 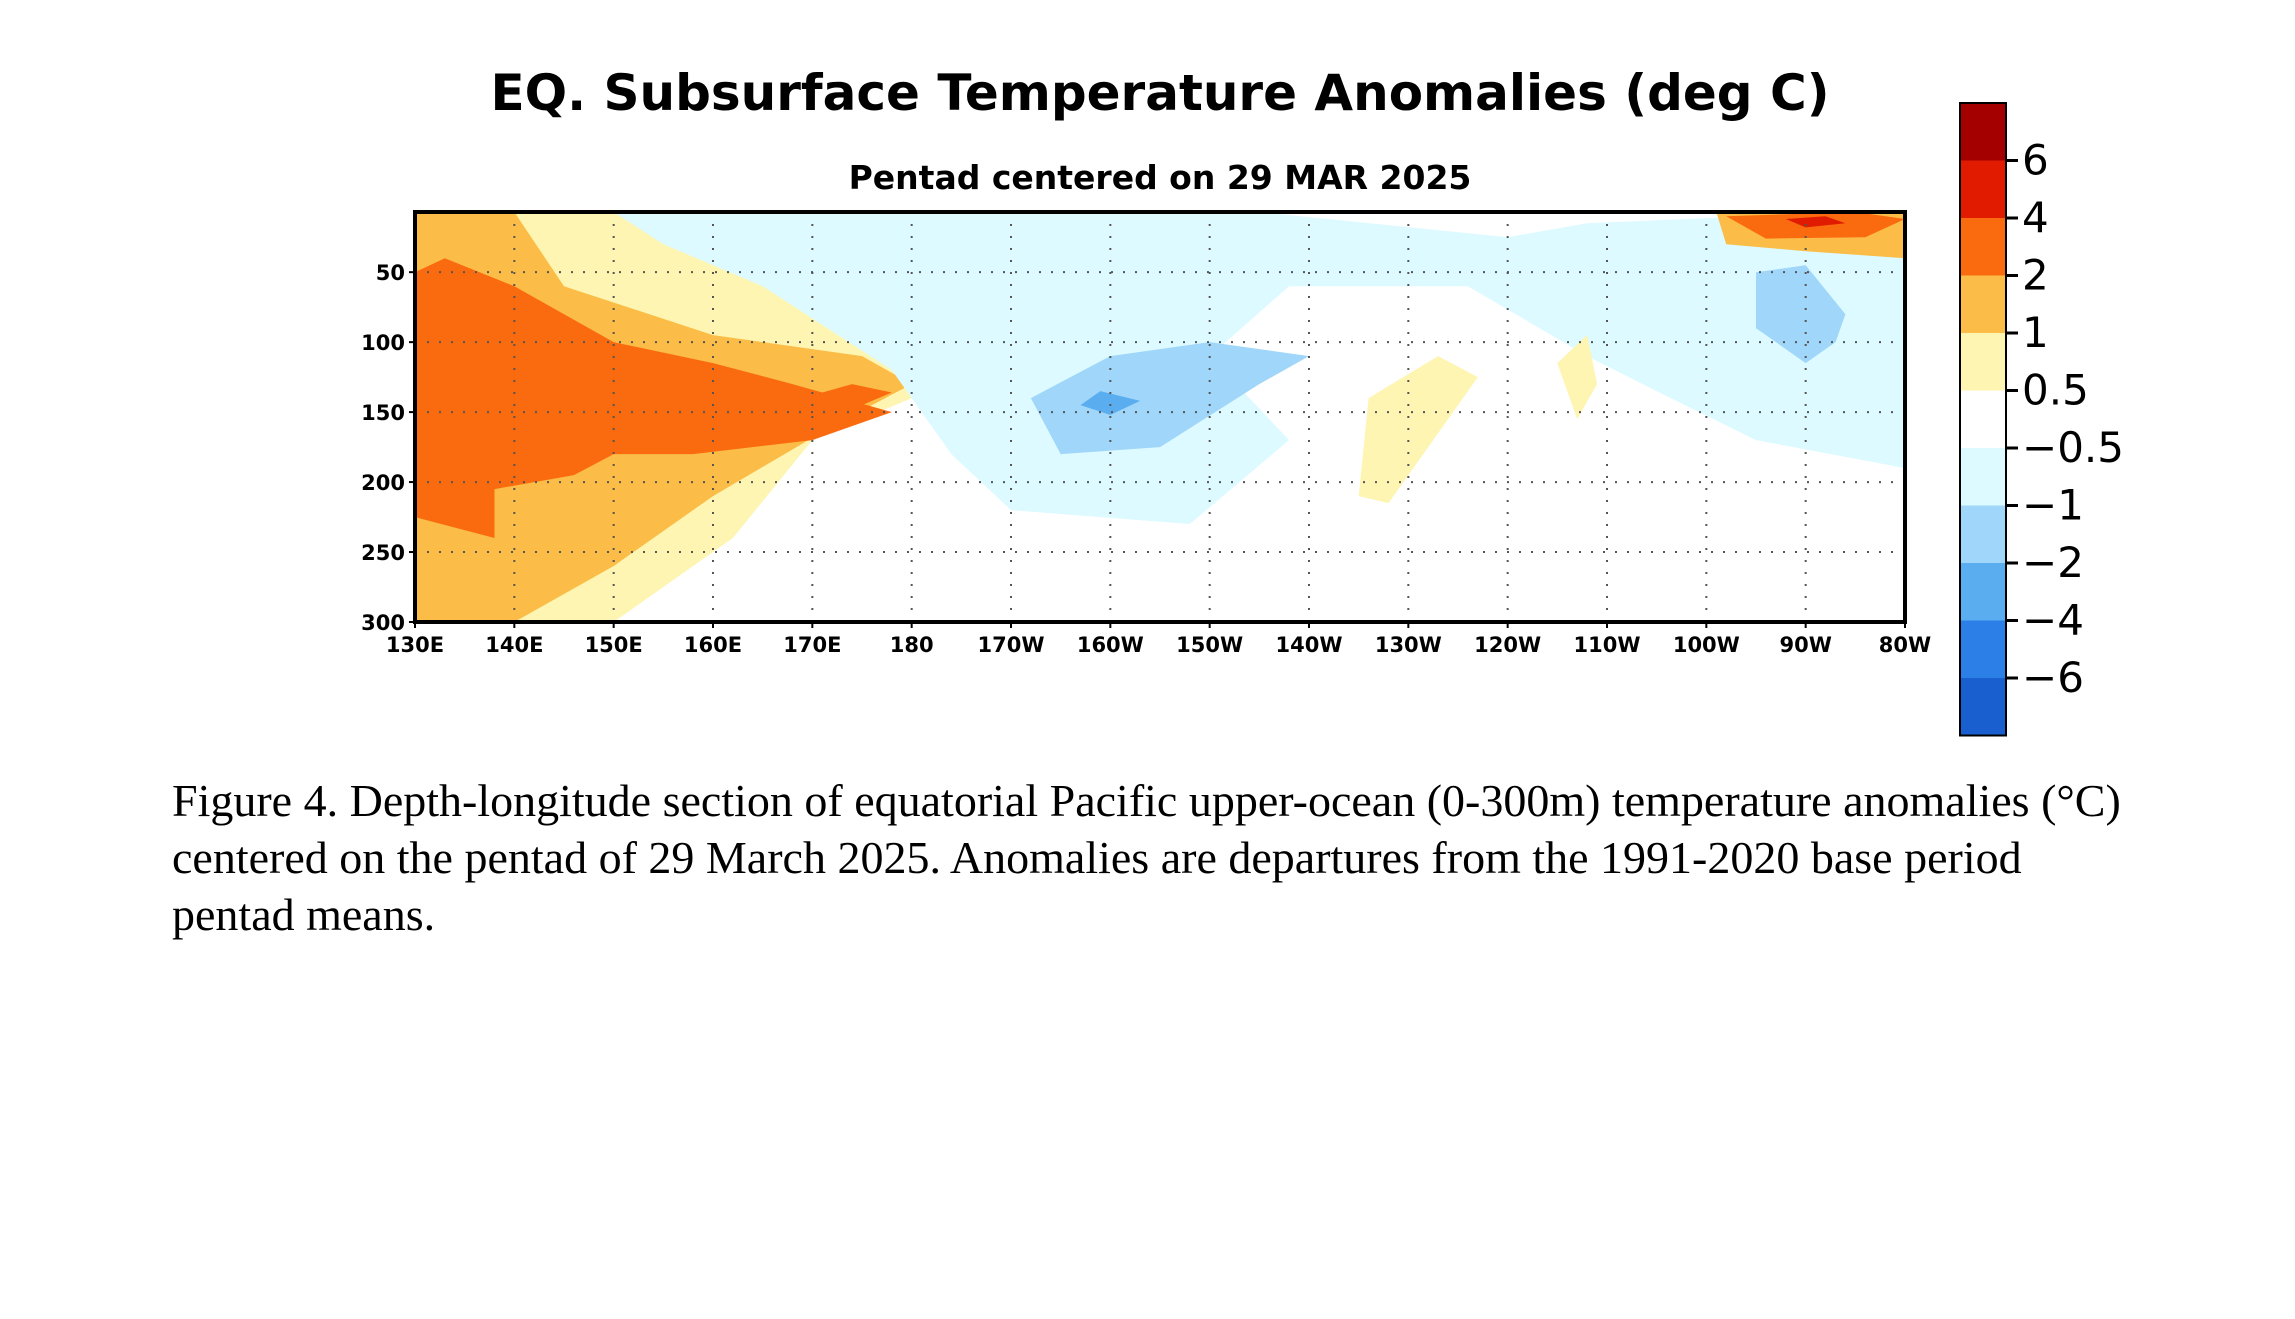 I want to click on y-tick-label: 200, so click(x=383, y=483).